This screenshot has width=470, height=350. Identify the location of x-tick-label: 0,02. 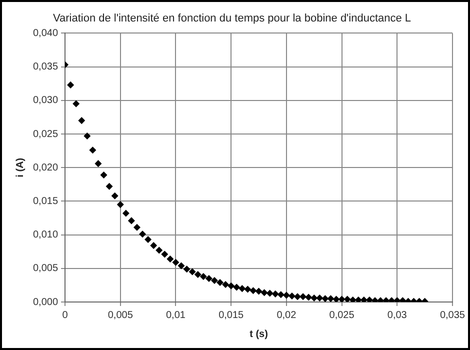
(286, 315).